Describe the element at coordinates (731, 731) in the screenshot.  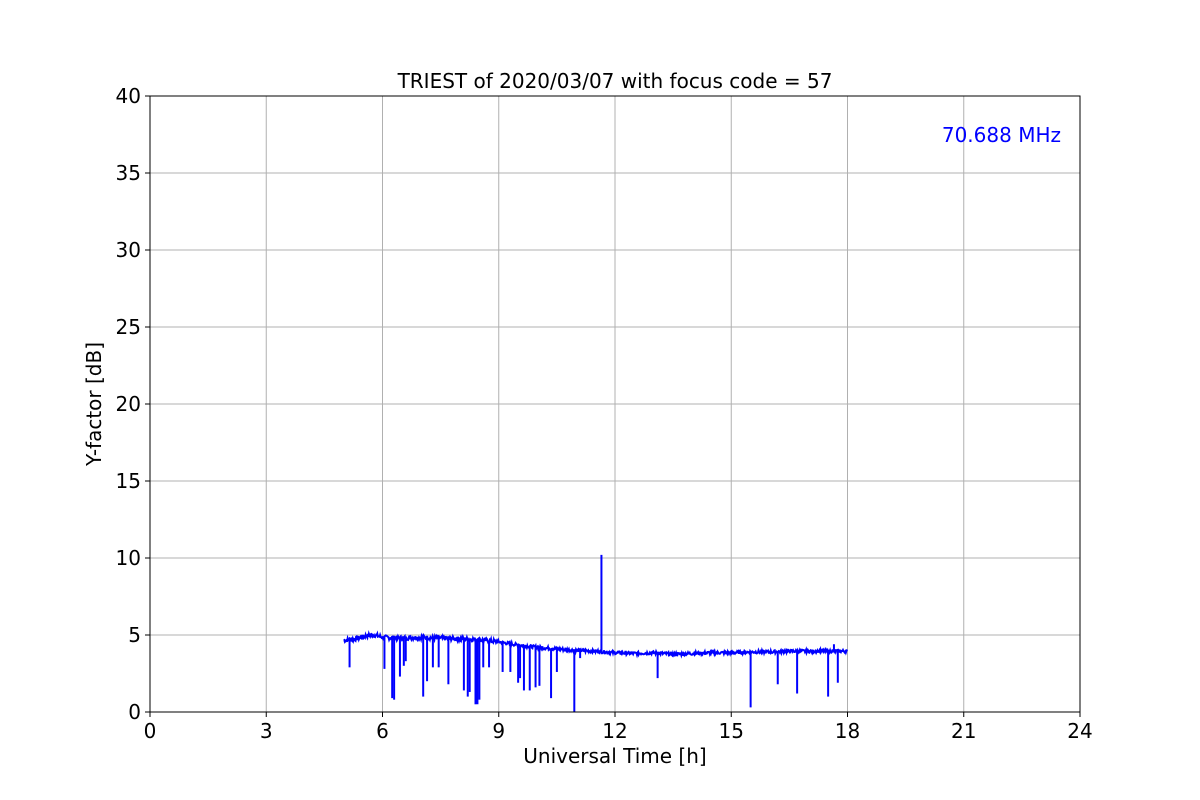
I see `x-tick-label: 15` at that location.